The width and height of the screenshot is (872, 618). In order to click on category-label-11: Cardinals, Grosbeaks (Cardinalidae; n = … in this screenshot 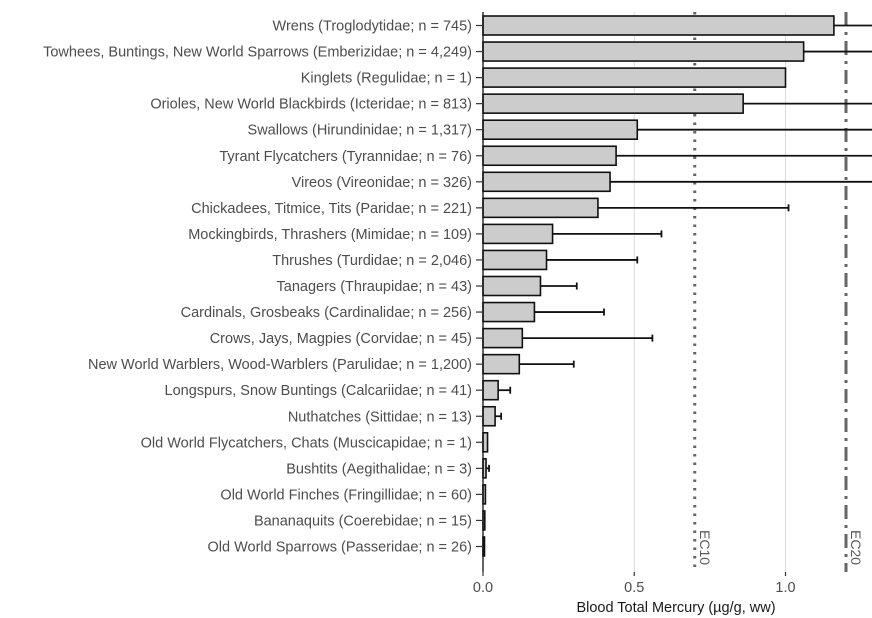, I will do `click(326, 313)`.